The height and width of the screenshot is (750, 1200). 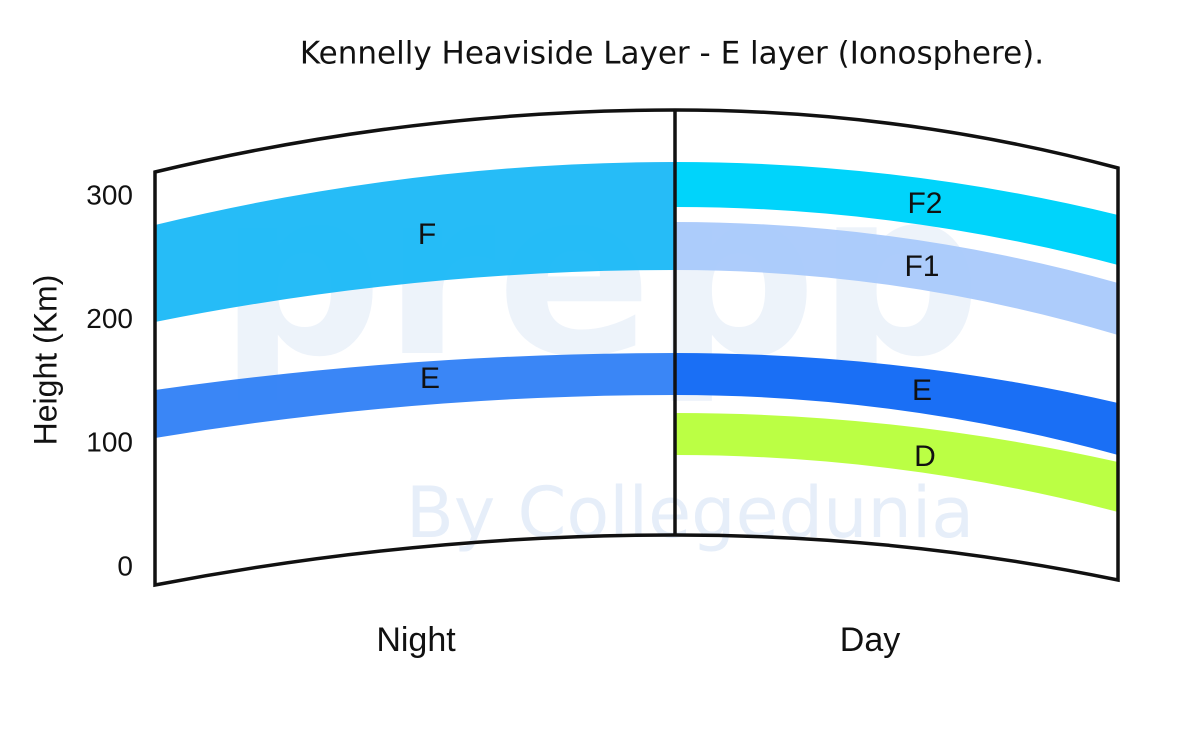 I want to click on panel-label: Night, so click(x=416, y=640).